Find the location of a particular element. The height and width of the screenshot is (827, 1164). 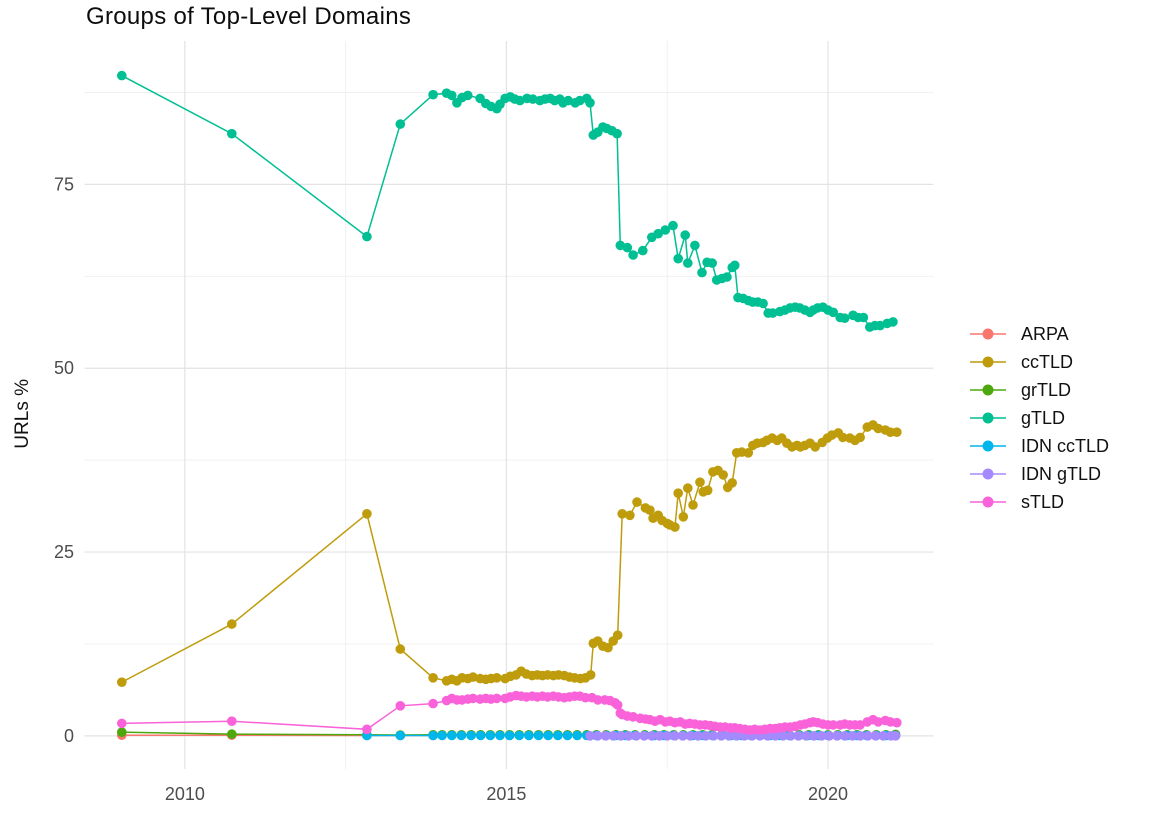

chart-title: Groups of Top-Level Domains is located at coordinates (249, 16).